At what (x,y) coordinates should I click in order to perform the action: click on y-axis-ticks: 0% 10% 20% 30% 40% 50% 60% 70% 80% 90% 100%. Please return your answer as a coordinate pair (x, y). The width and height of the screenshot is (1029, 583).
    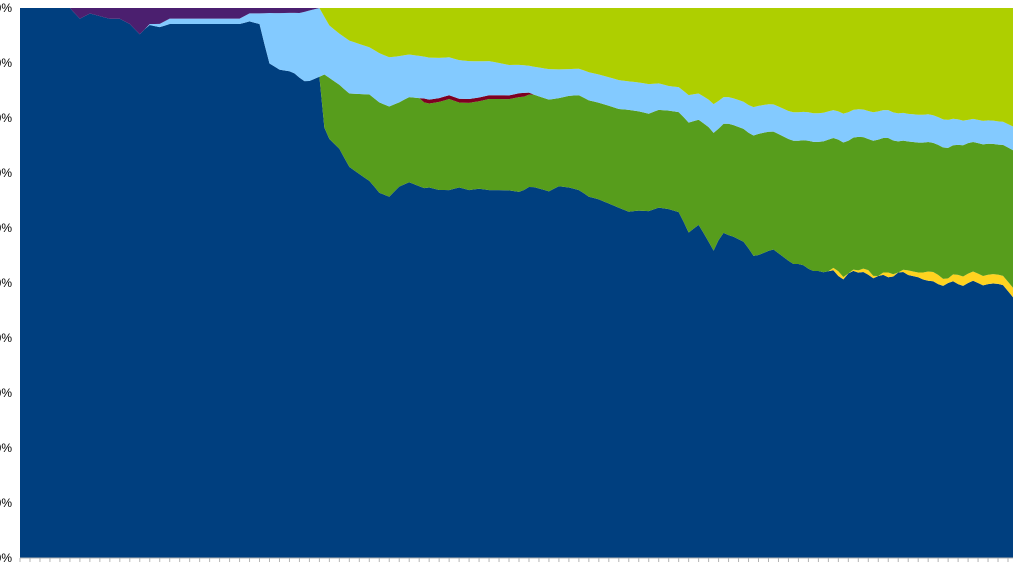
    Looking at the image, I should click on (6, 283).